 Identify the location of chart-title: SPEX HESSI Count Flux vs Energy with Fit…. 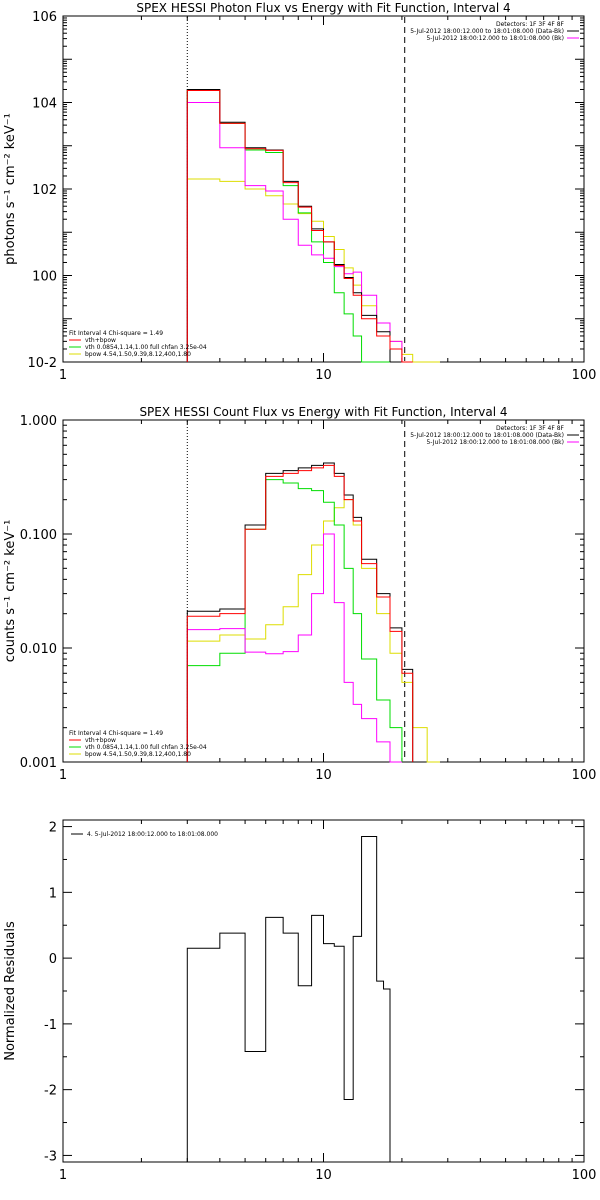
(323, 412).